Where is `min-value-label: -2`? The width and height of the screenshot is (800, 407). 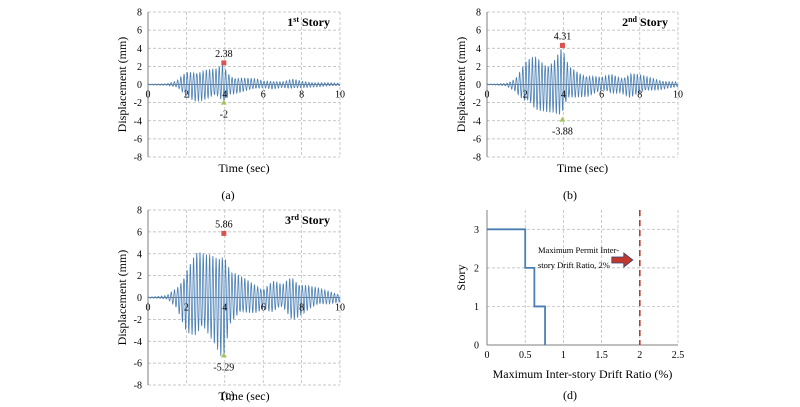 min-value-label: -2 is located at coordinates (224, 115).